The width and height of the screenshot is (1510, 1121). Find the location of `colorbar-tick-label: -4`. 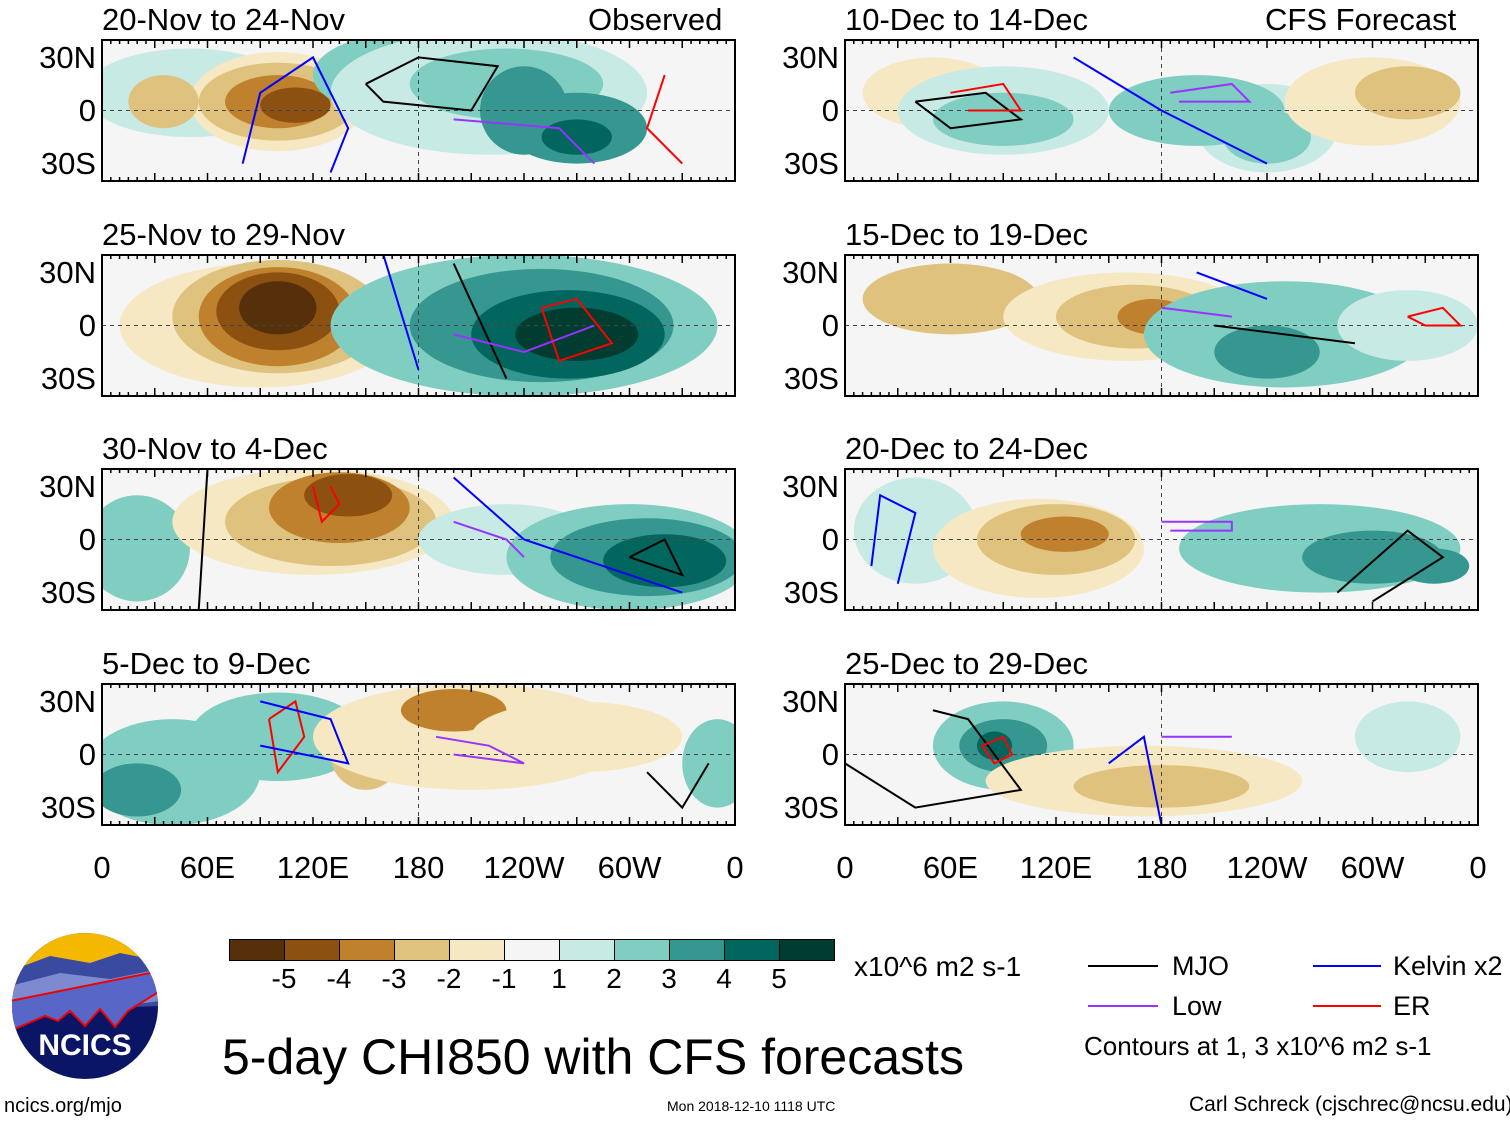

colorbar-tick-label: -4 is located at coordinates (339, 978).